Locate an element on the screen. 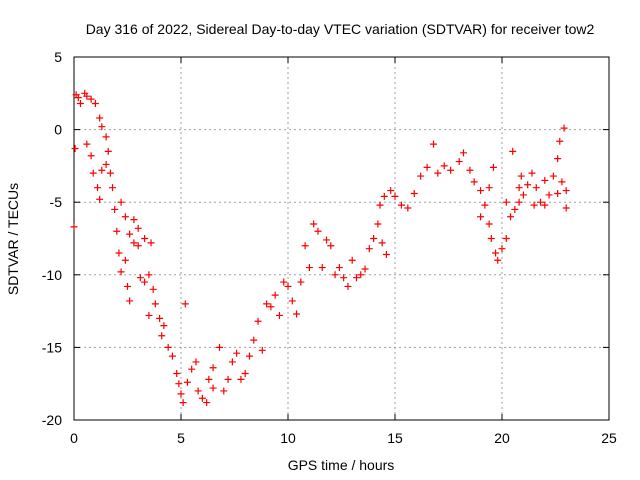 The height and width of the screenshot is (480, 640). x-tick-label: 20 is located at coordinates (502, 438).